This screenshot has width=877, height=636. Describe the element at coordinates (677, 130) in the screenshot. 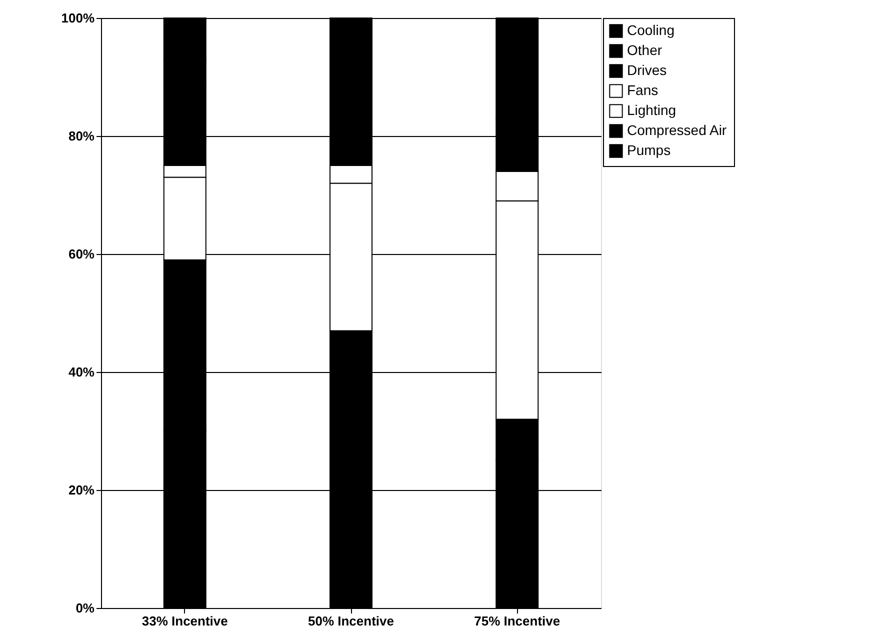

I see `legend-label: Compressed Air` at that location.